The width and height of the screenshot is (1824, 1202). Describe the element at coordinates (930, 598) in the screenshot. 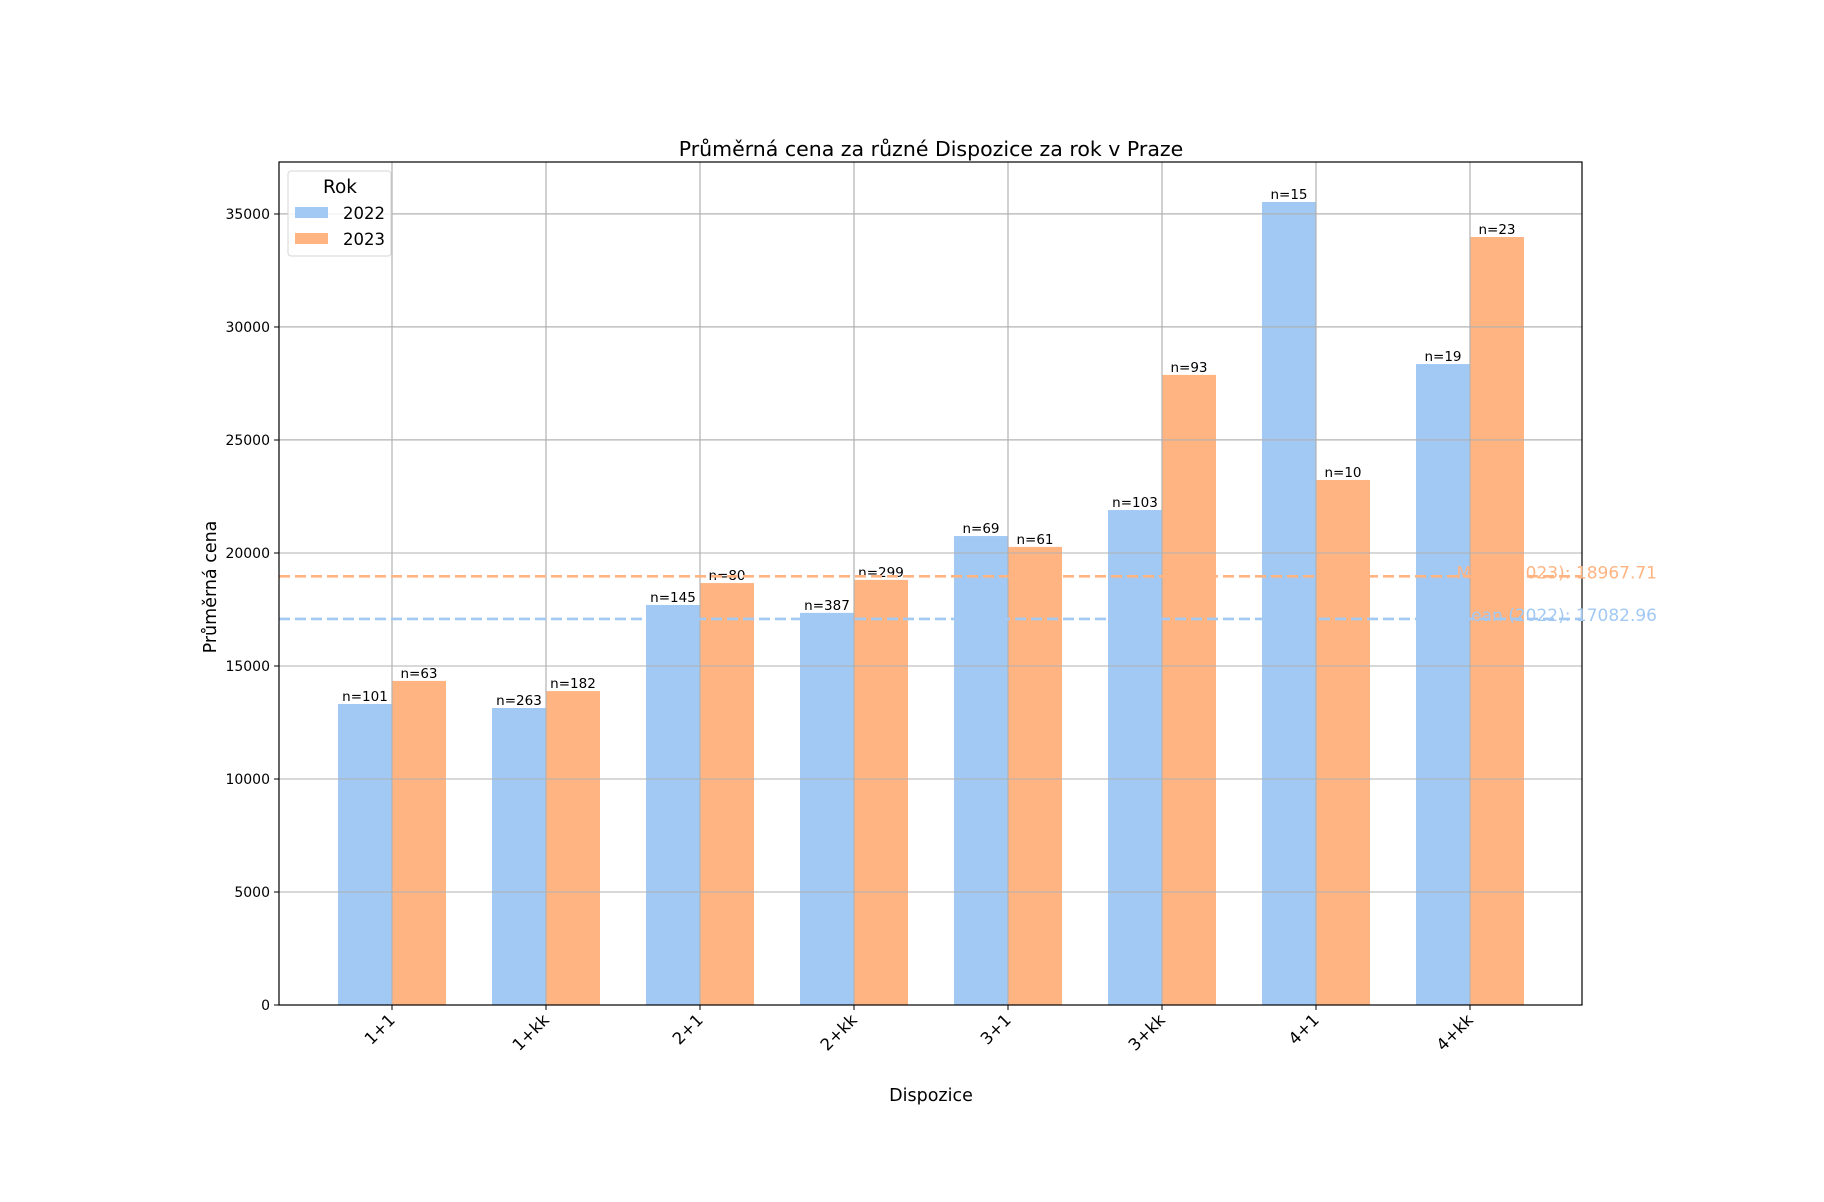

I see `mean-lines` at that location.